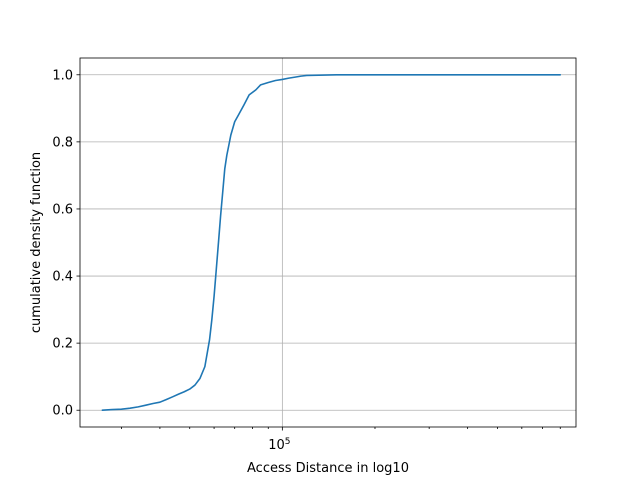 This screenshot has width=640, height=480. I want to click on y-axis-label: cumulative density function, so click(36, 242).